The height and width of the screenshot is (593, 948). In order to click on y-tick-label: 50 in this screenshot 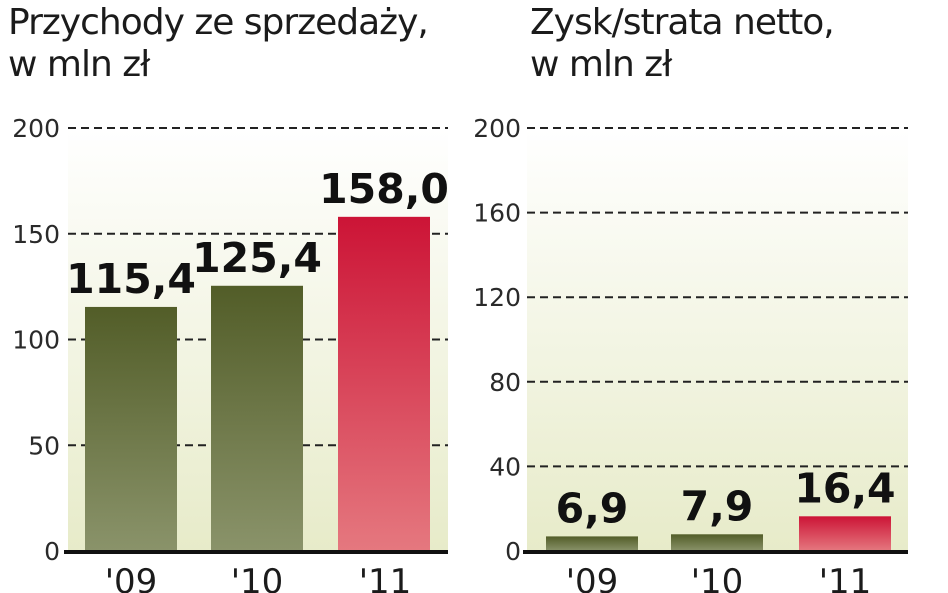, I will do `click(44, 445)`.